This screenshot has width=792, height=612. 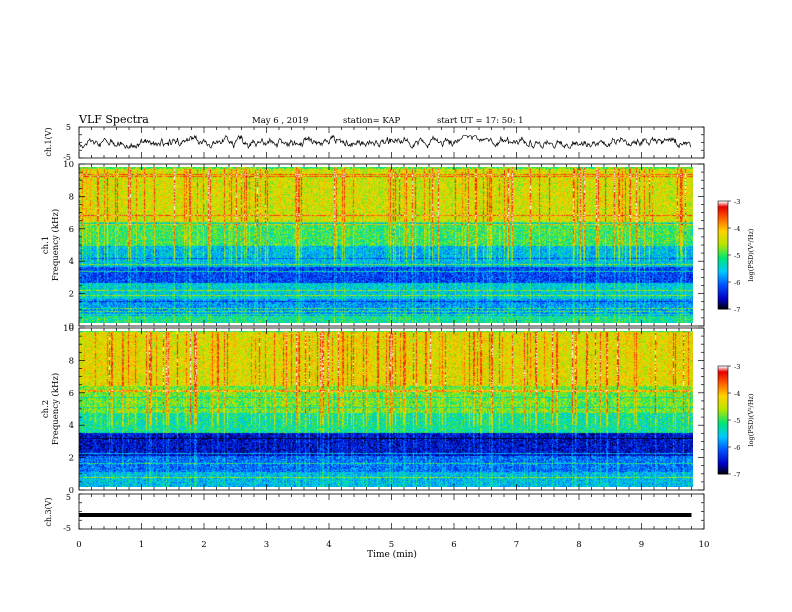 What do you see at coordinates (374, 513) in the screenshot?
I see `ch3-waveform-panel: 5 -5 ch.3(V)` at bounding box center [374, 513].